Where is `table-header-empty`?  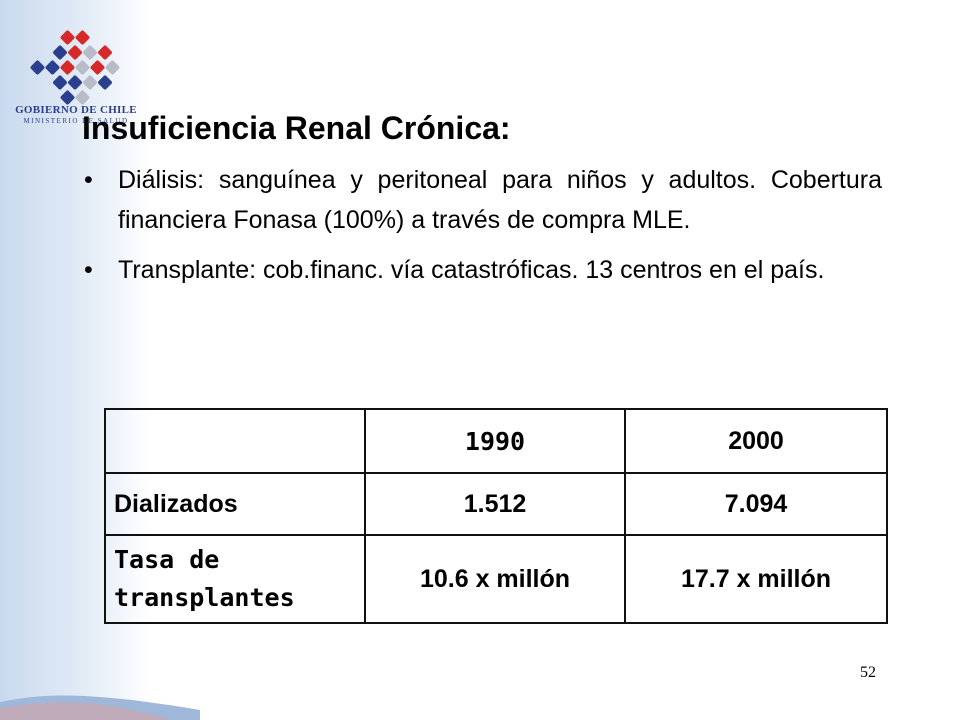 table-header-empty is located at coordinates (235, 441).